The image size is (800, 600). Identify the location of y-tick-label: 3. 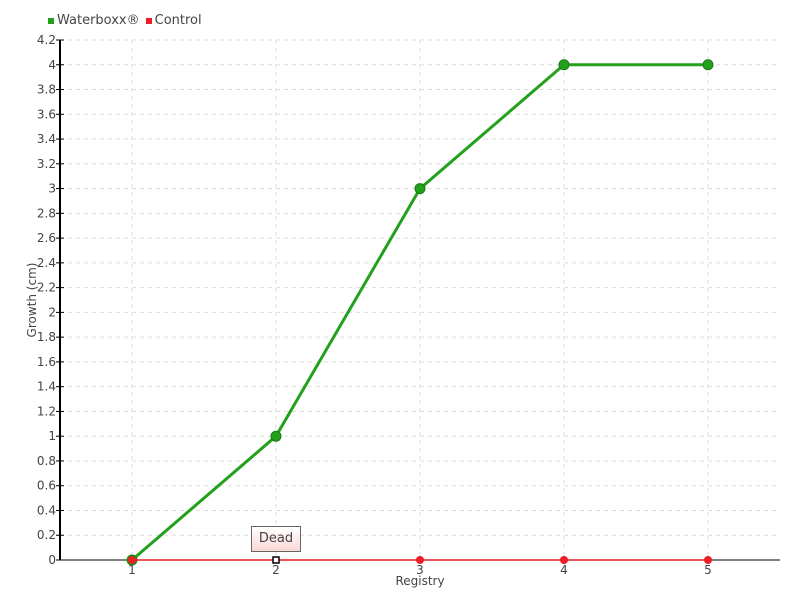
(52, 189).